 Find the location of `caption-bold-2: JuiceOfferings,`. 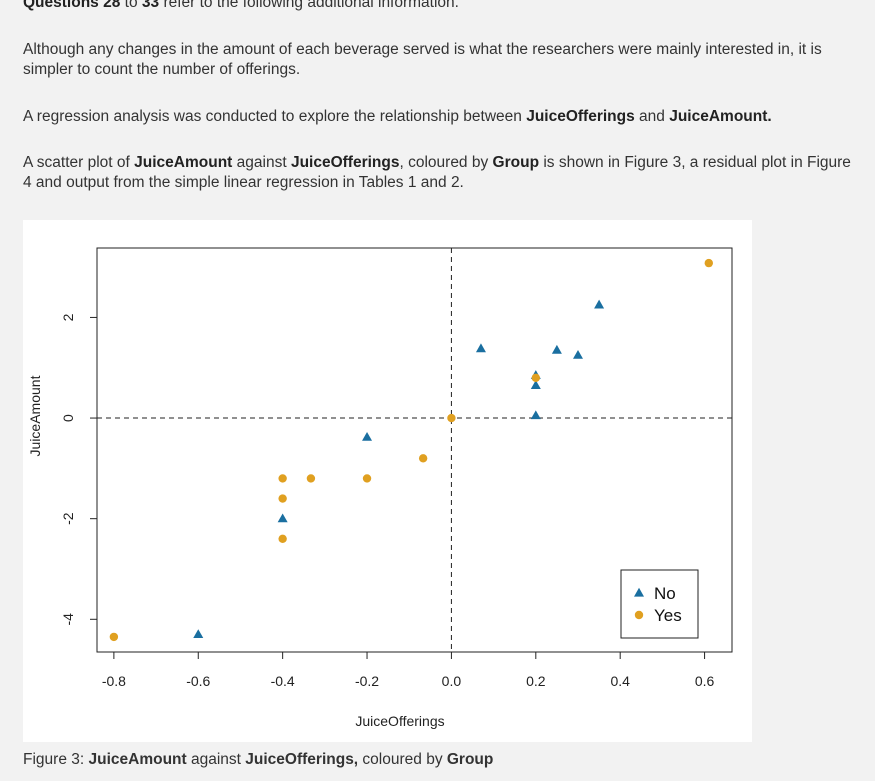

caption-bold-2: JuiceOfferings, is located at coordinates (302, 759).